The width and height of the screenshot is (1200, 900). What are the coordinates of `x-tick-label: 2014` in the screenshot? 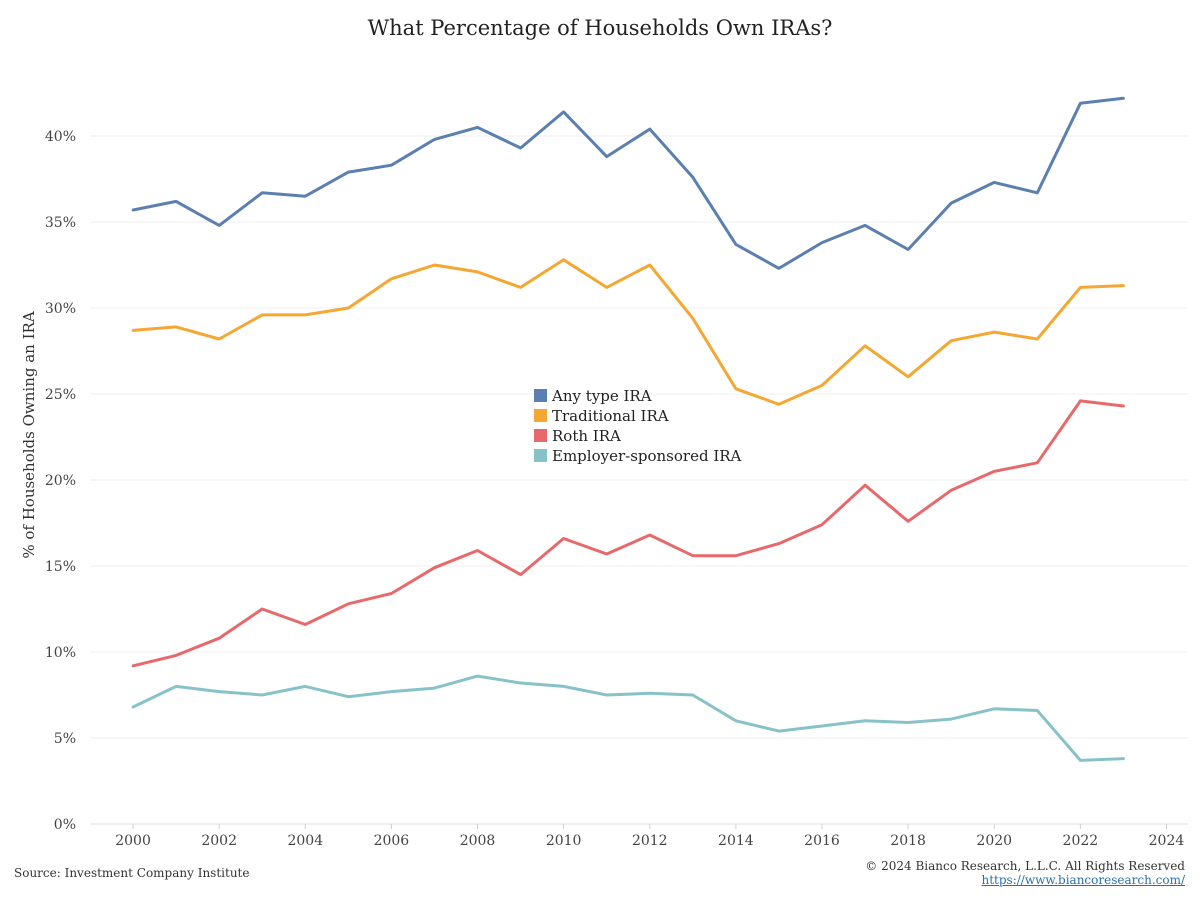 It's located at (736, 841).